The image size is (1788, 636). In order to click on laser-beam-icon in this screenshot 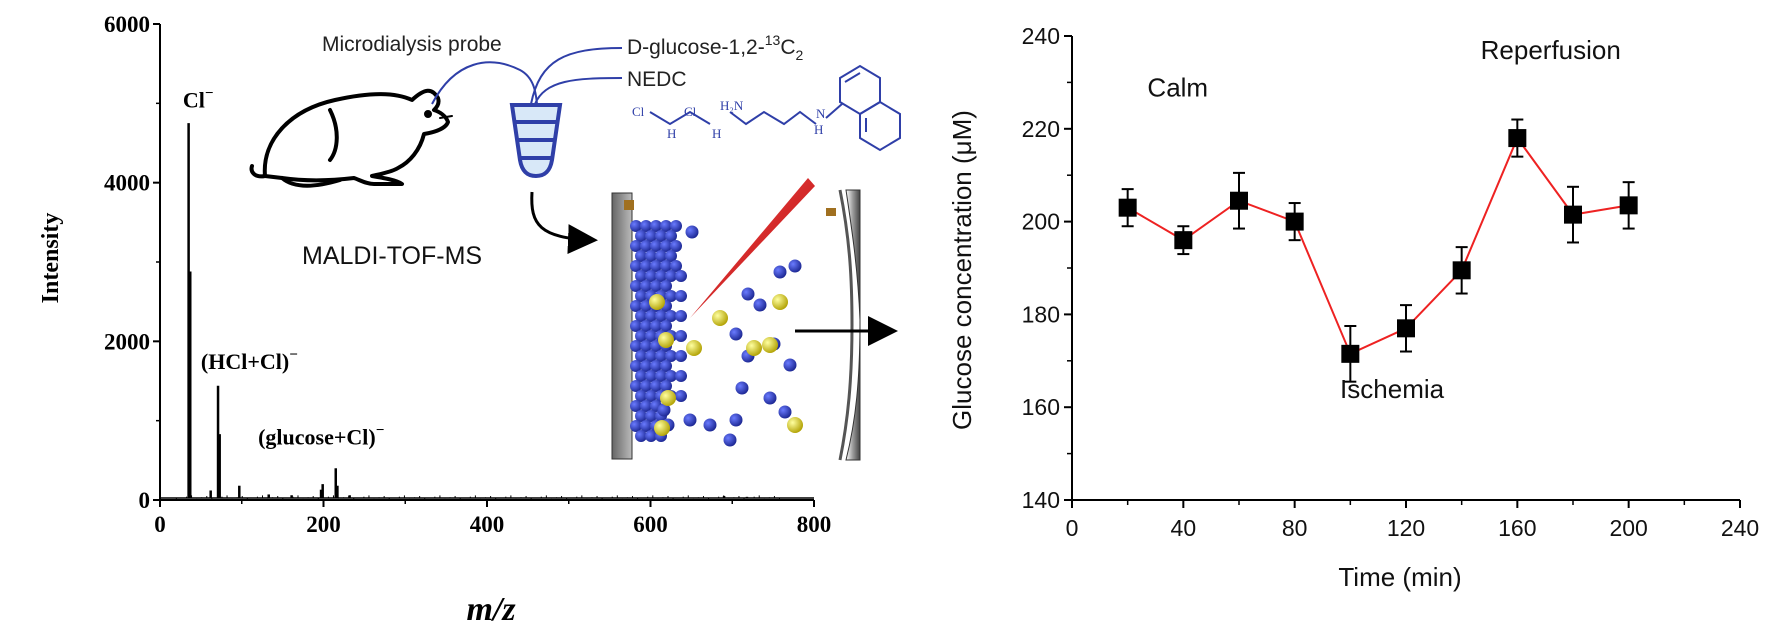, I will do `click(752, 248)`.